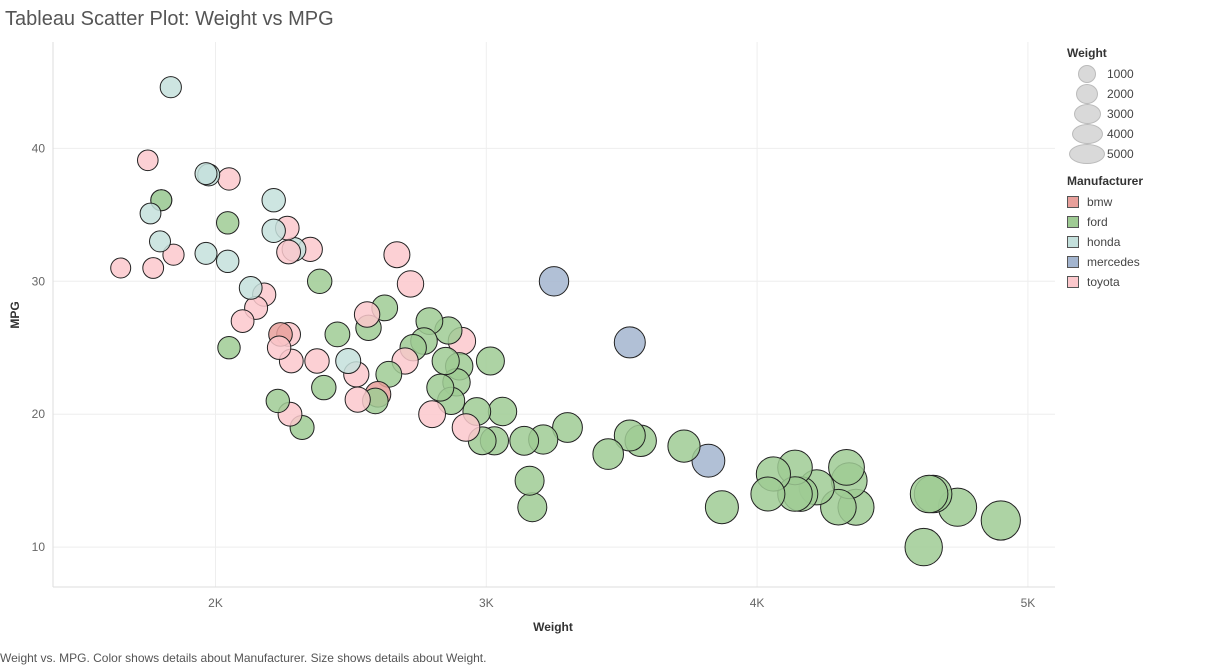 The width and height of the screenshot is (1206, 667). I want to click on size-legend-label: 1000, so click(1120, 74).